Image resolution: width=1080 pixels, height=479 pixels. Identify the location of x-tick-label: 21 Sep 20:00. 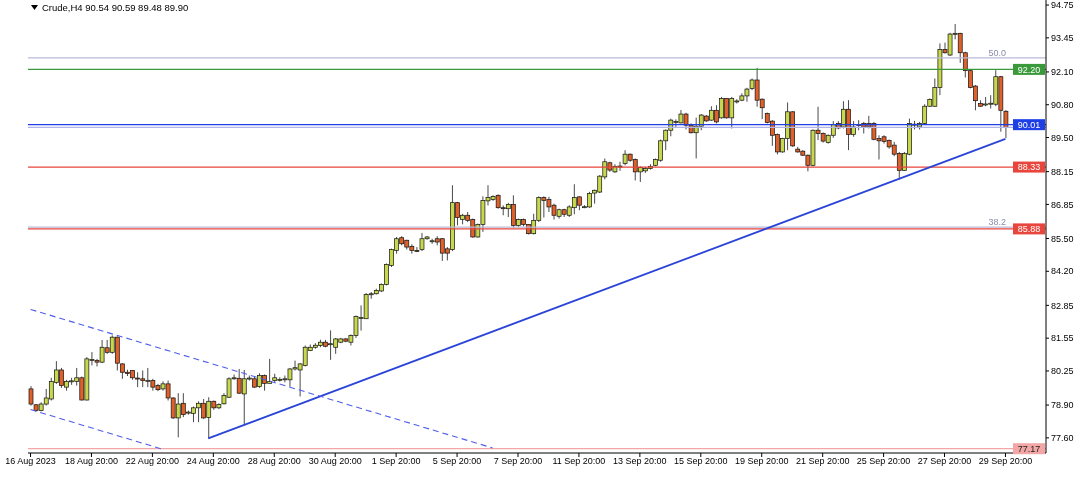
(822, 461).